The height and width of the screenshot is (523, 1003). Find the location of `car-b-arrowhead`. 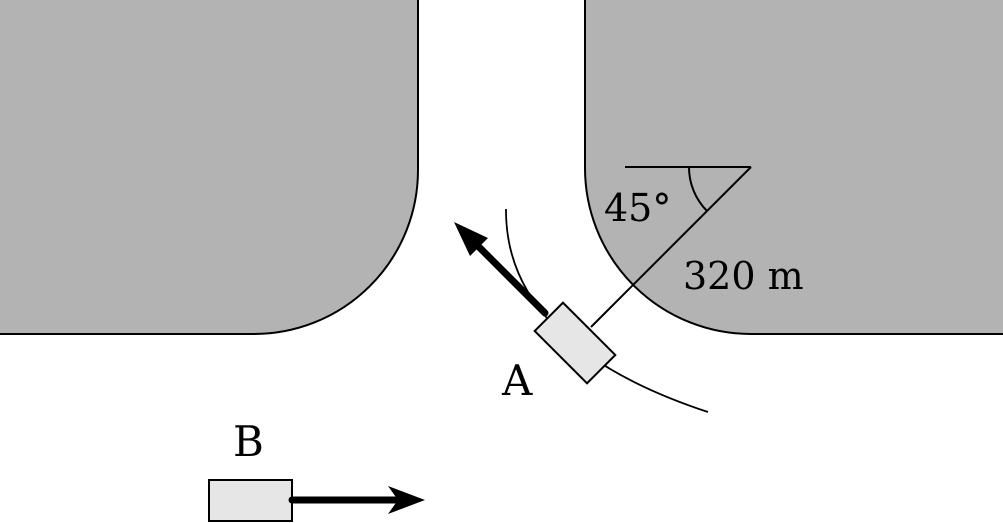

car-b-arrowhead is located at coordinates (406, 500).